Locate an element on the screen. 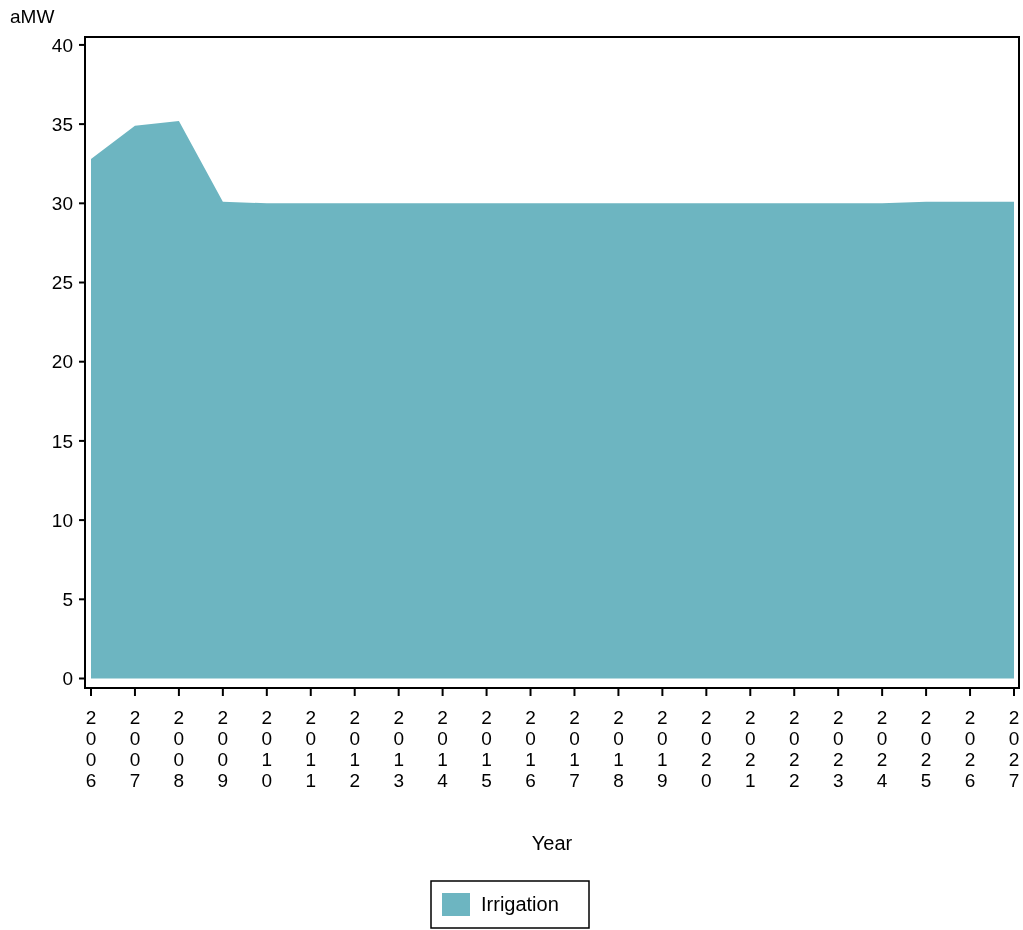 The image size is (1023, 930). y-tick-label: 5 is located at coordinates (67, 599).